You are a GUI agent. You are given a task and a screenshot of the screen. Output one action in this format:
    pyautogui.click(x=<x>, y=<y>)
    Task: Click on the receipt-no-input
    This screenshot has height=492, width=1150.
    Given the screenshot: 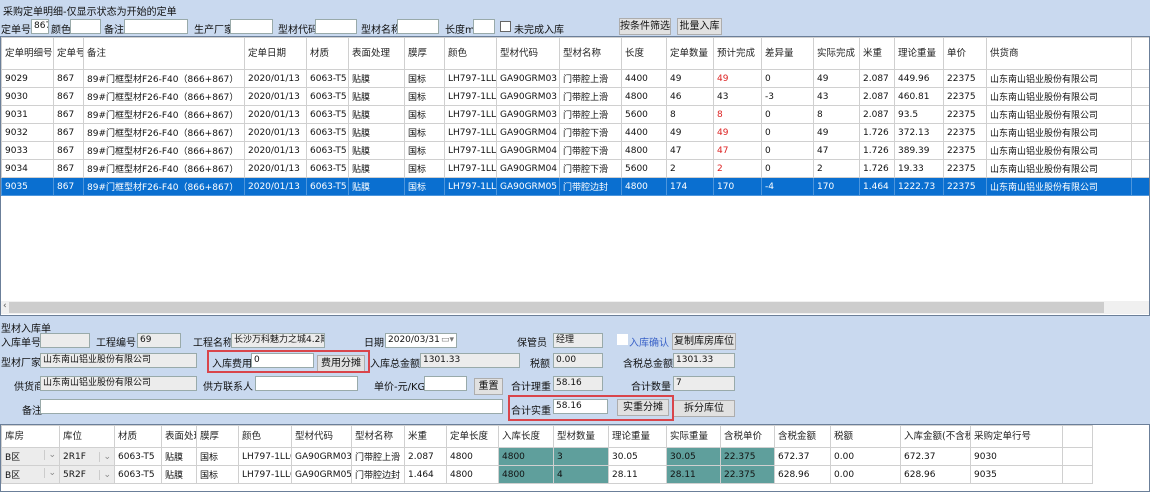 What is the action you would take?
    pyautogui.click(x=65, y=340)
    